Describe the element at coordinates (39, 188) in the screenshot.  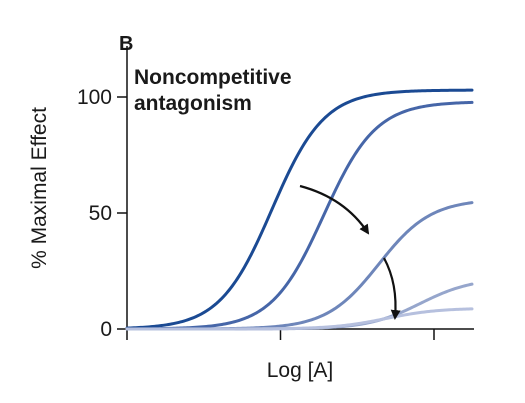
I see `y-axis-label: % Maximal Effect` at that location.